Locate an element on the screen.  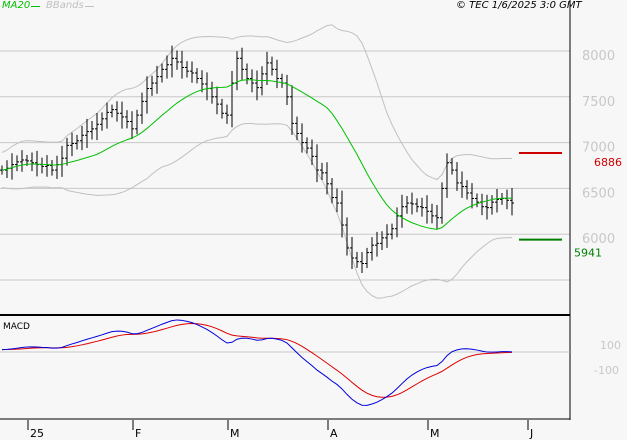
x-tick-label: A is located at coordinates (334, 433).